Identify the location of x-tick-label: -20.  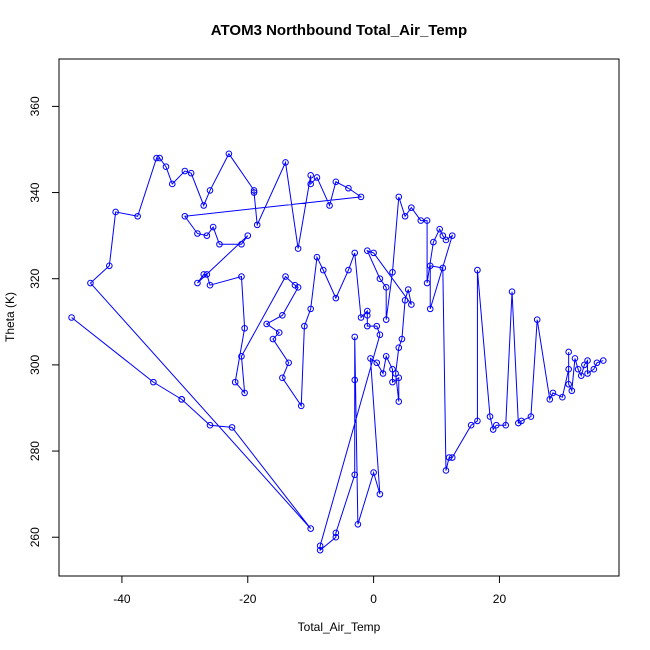
(248, 599).